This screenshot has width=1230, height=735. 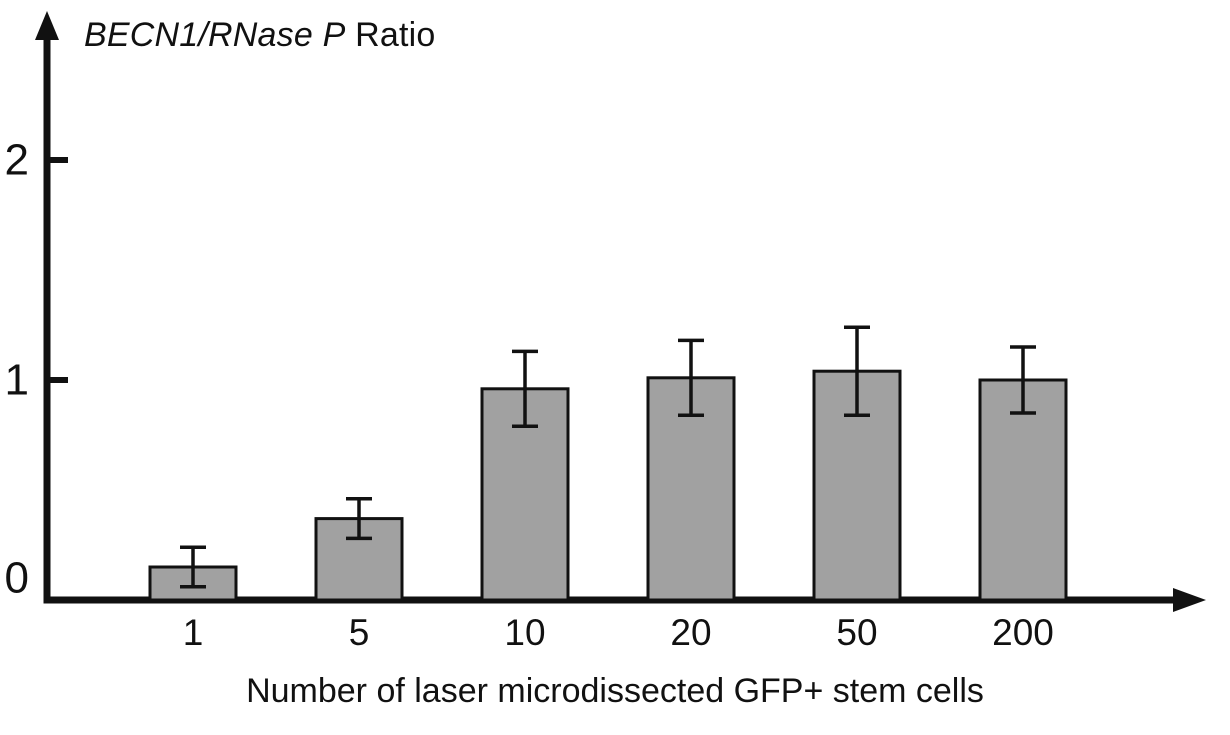 I want to click on x-tick-label: 1, so click(x=193, y=632).